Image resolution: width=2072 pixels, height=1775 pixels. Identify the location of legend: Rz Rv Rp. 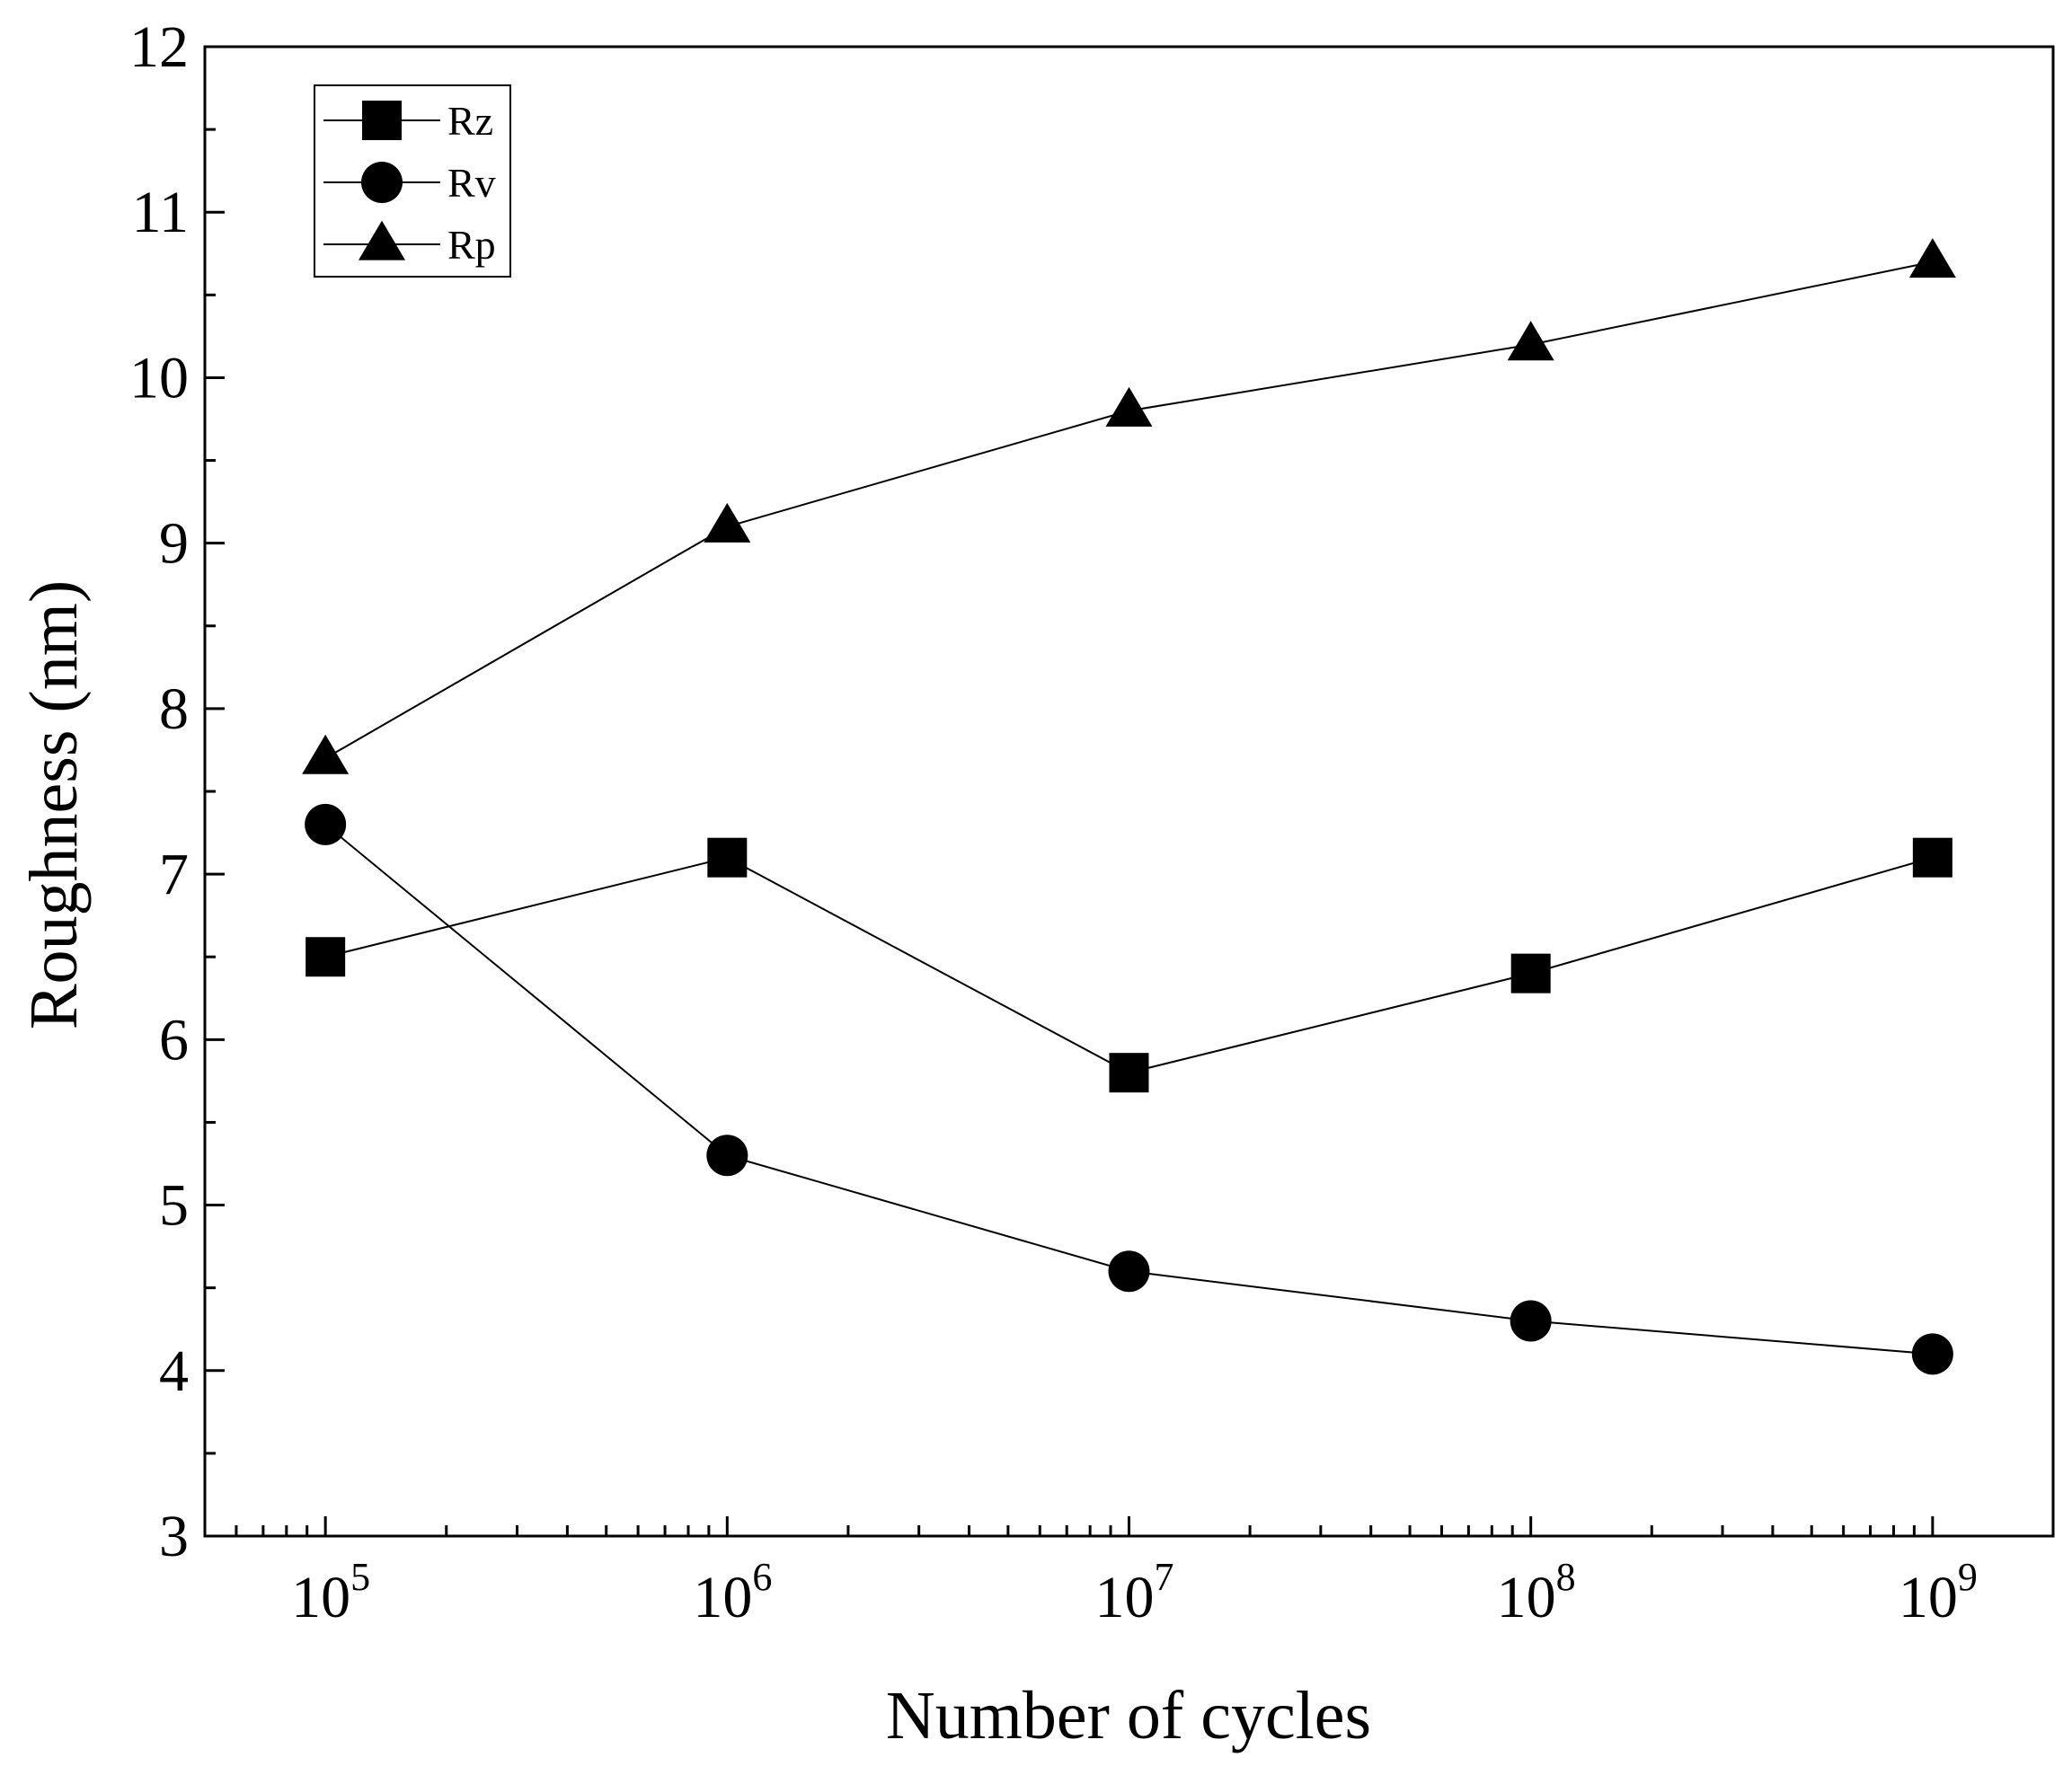
(412, 181).